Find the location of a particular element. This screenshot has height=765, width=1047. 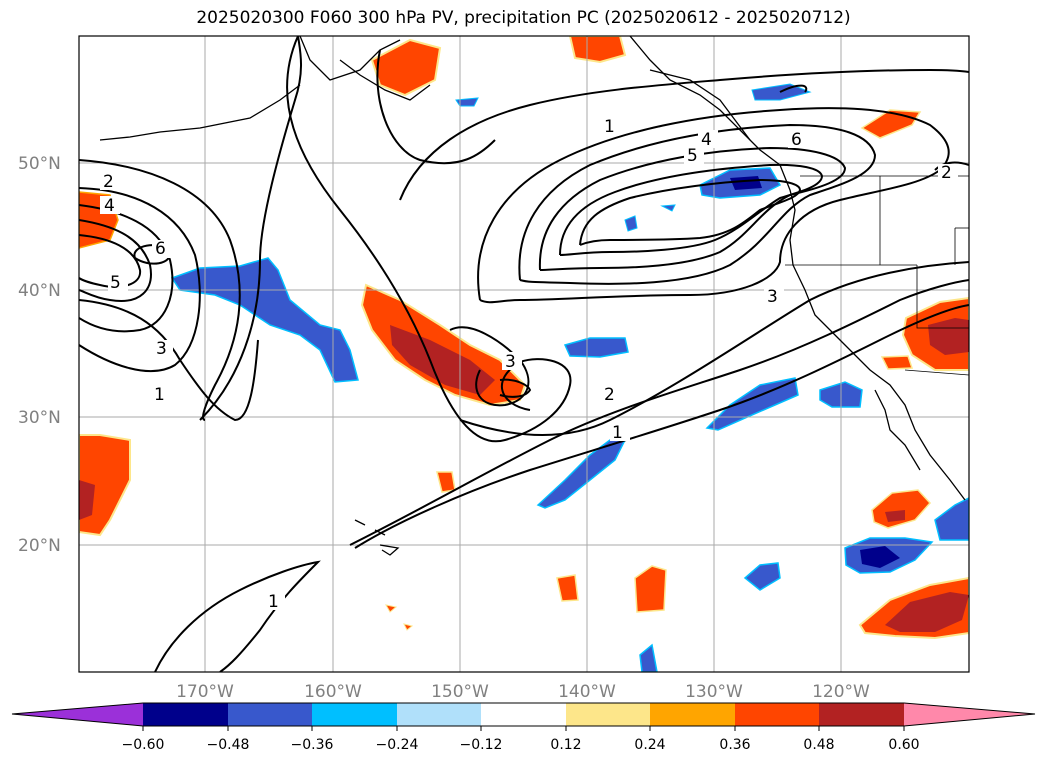

lon-tick-label: 120°W is located at coordinates (841, 692).